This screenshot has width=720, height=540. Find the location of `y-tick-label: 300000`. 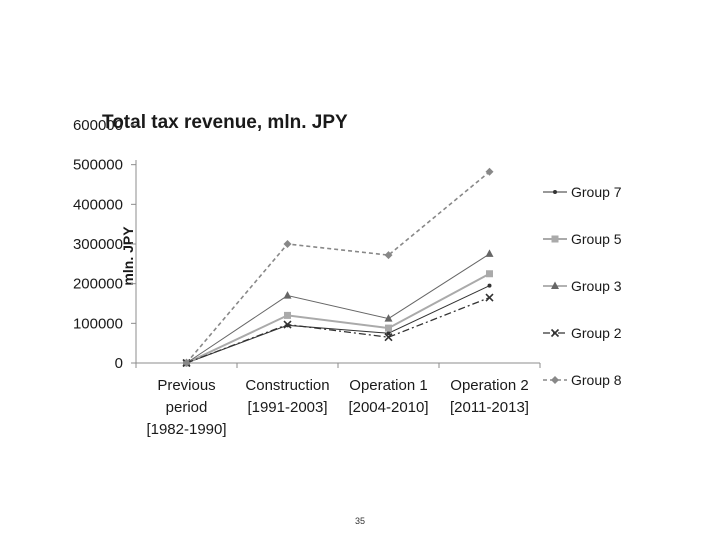

y-tick-label: 300000 is located at coordinates (98, 244).